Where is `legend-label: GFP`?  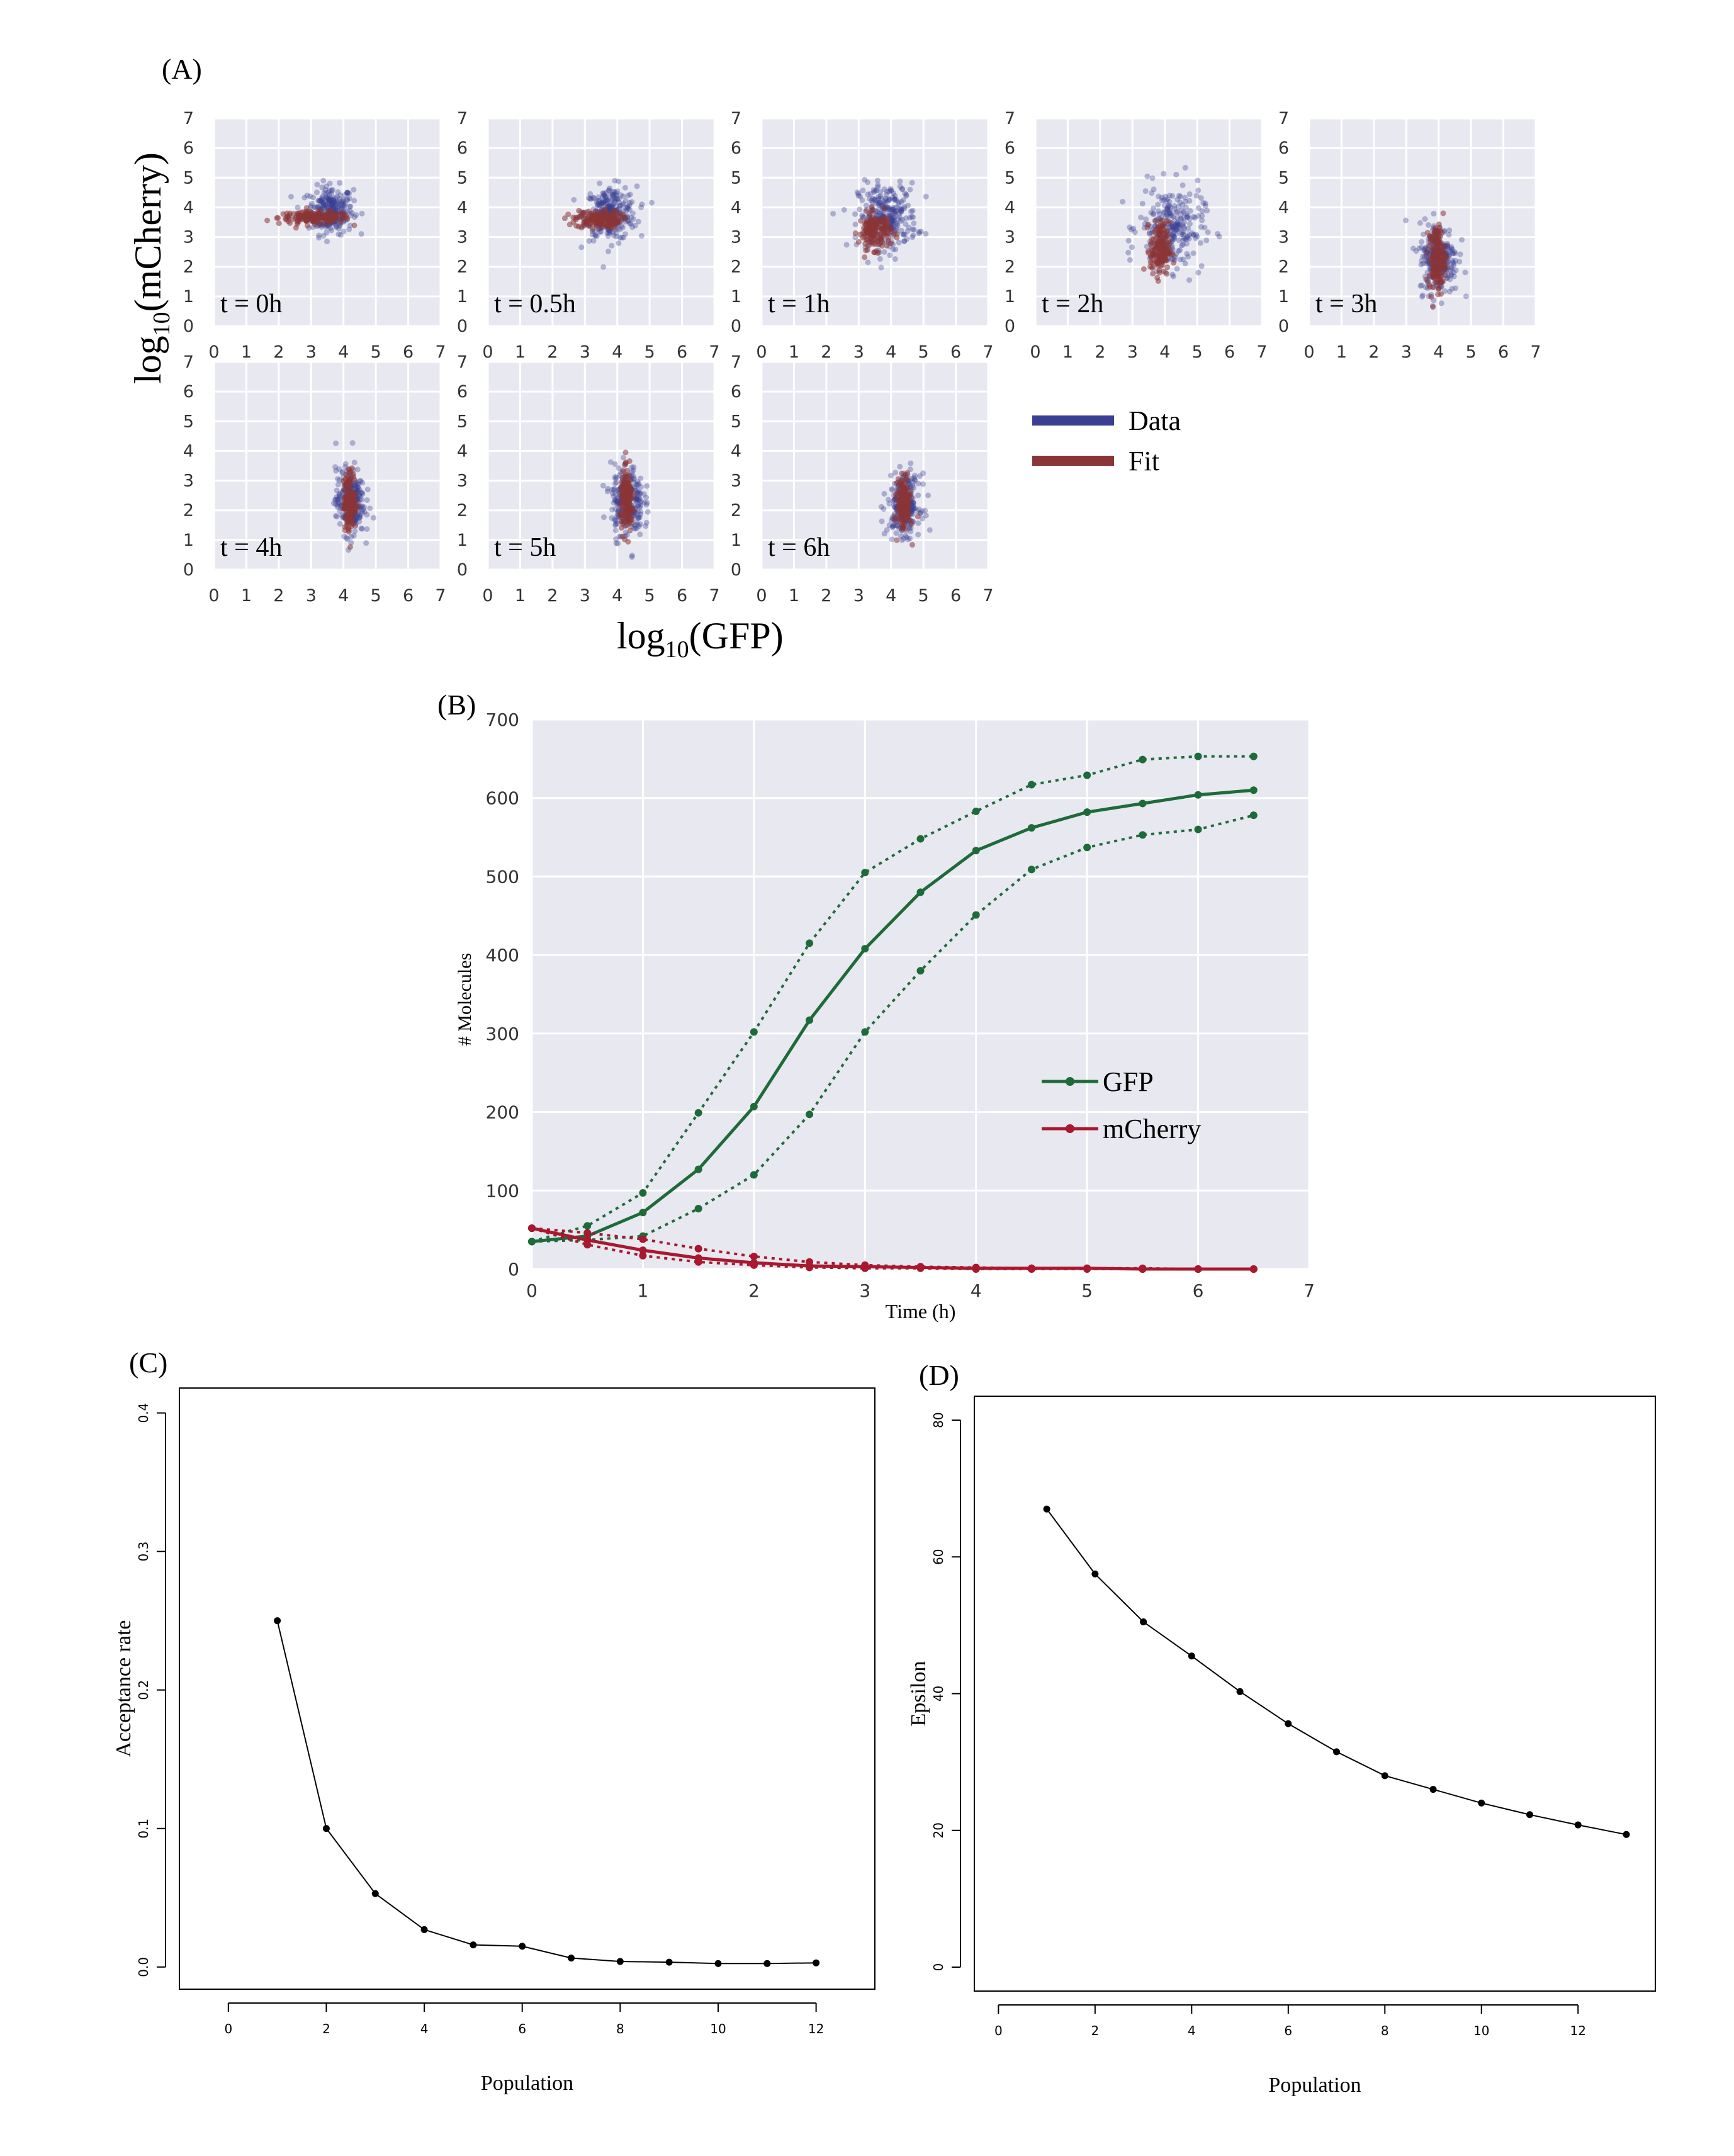 legend-label: GFP is located at coordinates (1129, 1081).